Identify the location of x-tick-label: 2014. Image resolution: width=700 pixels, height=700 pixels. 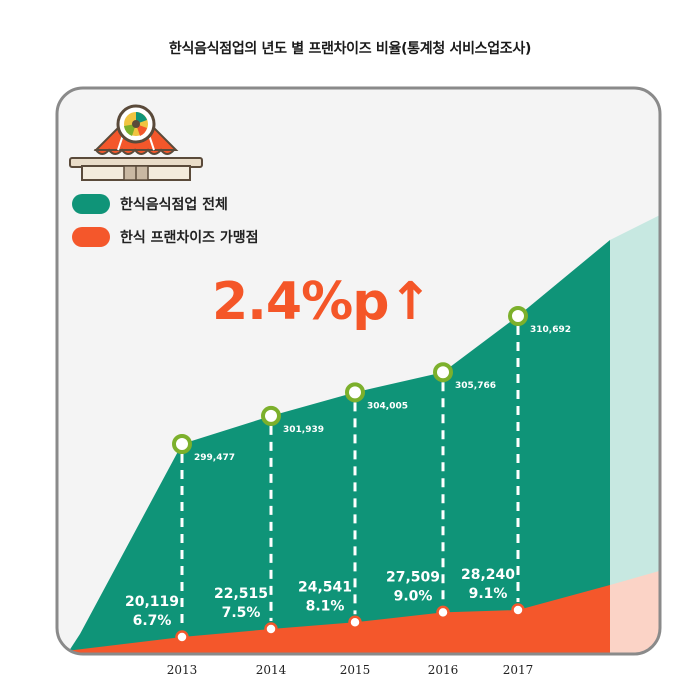
(271, 670).